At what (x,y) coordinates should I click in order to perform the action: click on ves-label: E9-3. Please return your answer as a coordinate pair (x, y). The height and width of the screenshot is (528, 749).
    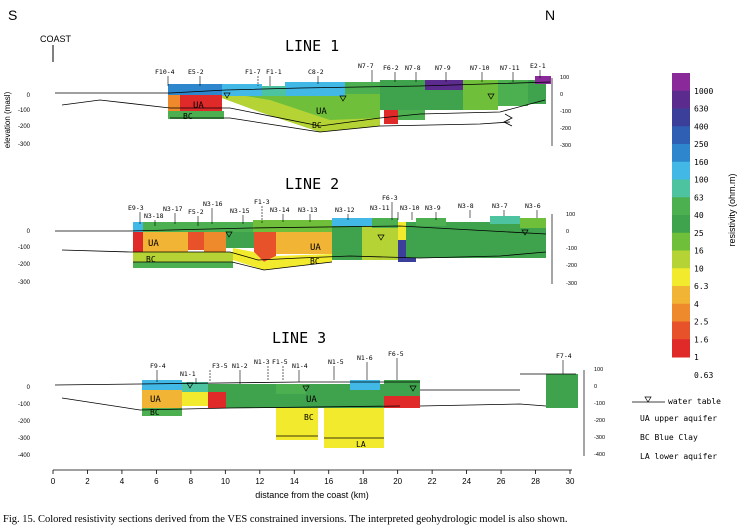
    Looking at the image, I should click on (136, 208).